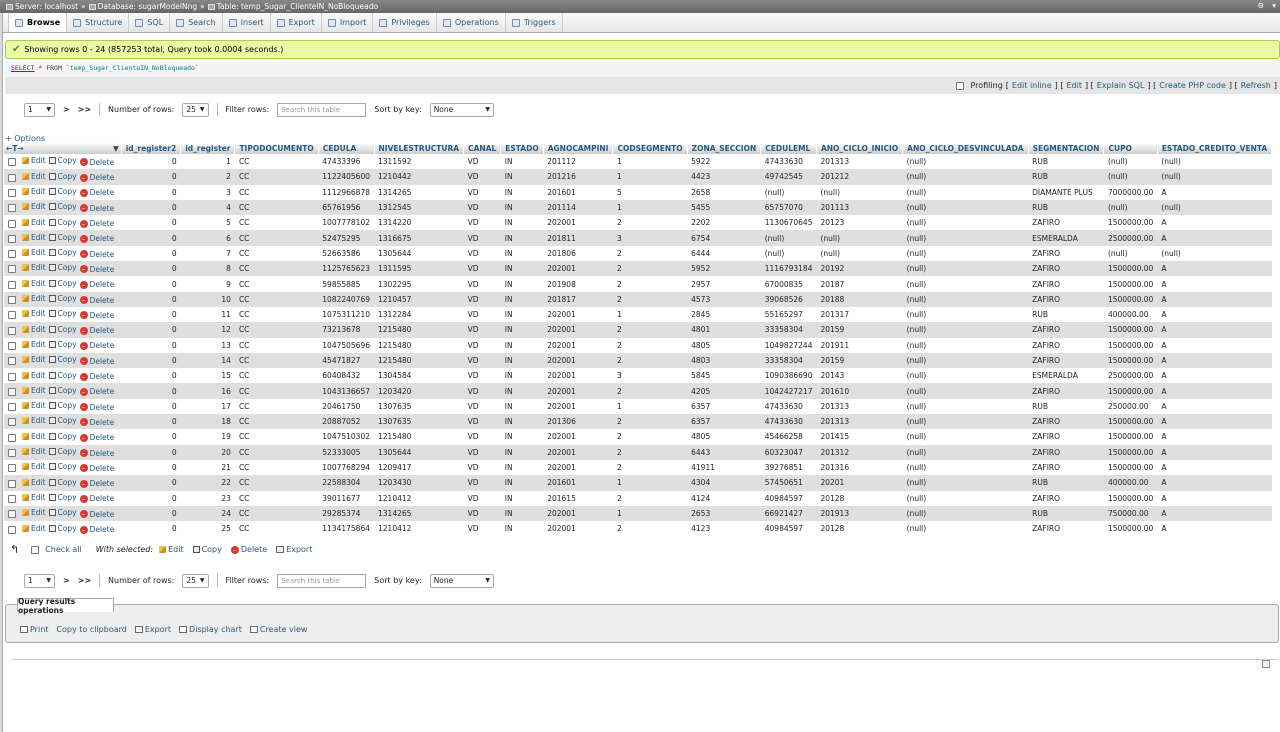 The height and width of the screenshot is (732, 1280). Describe the element at coordinates (248, 549) in the screenshot. I see `bulk-delete-button: – Delete` at that location.